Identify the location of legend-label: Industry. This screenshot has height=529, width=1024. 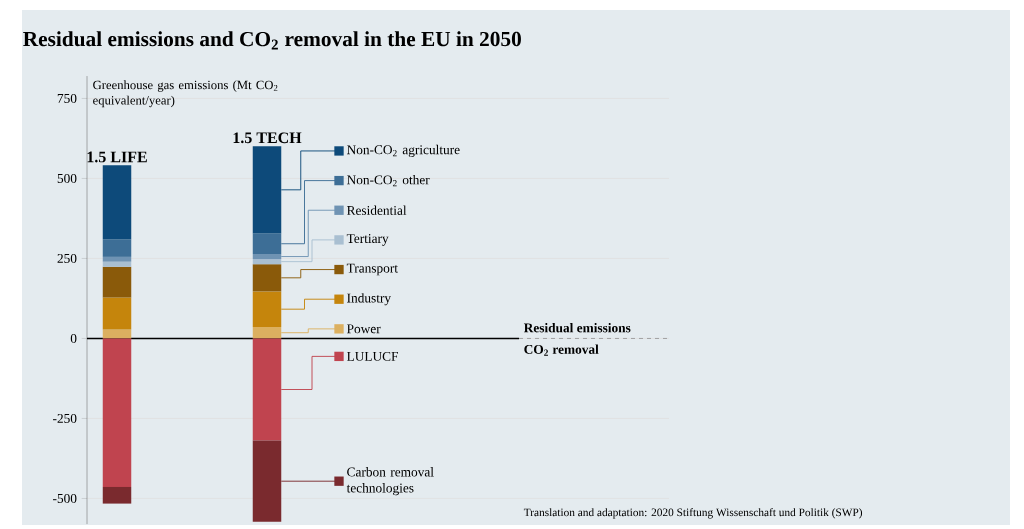
(369, 299).